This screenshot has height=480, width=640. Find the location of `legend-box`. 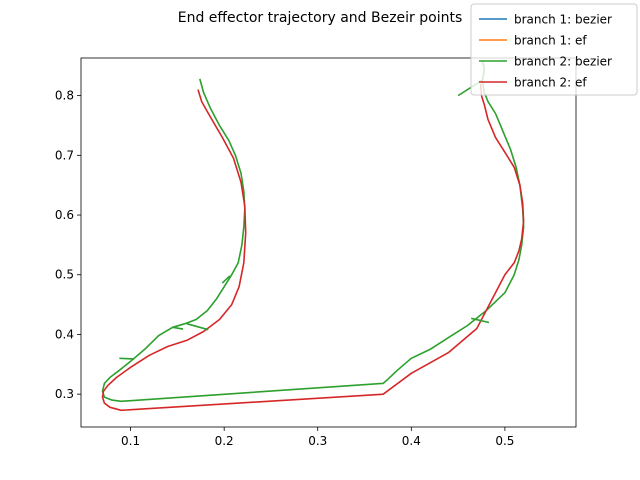

legend-box is located at coordinates (554, 49).